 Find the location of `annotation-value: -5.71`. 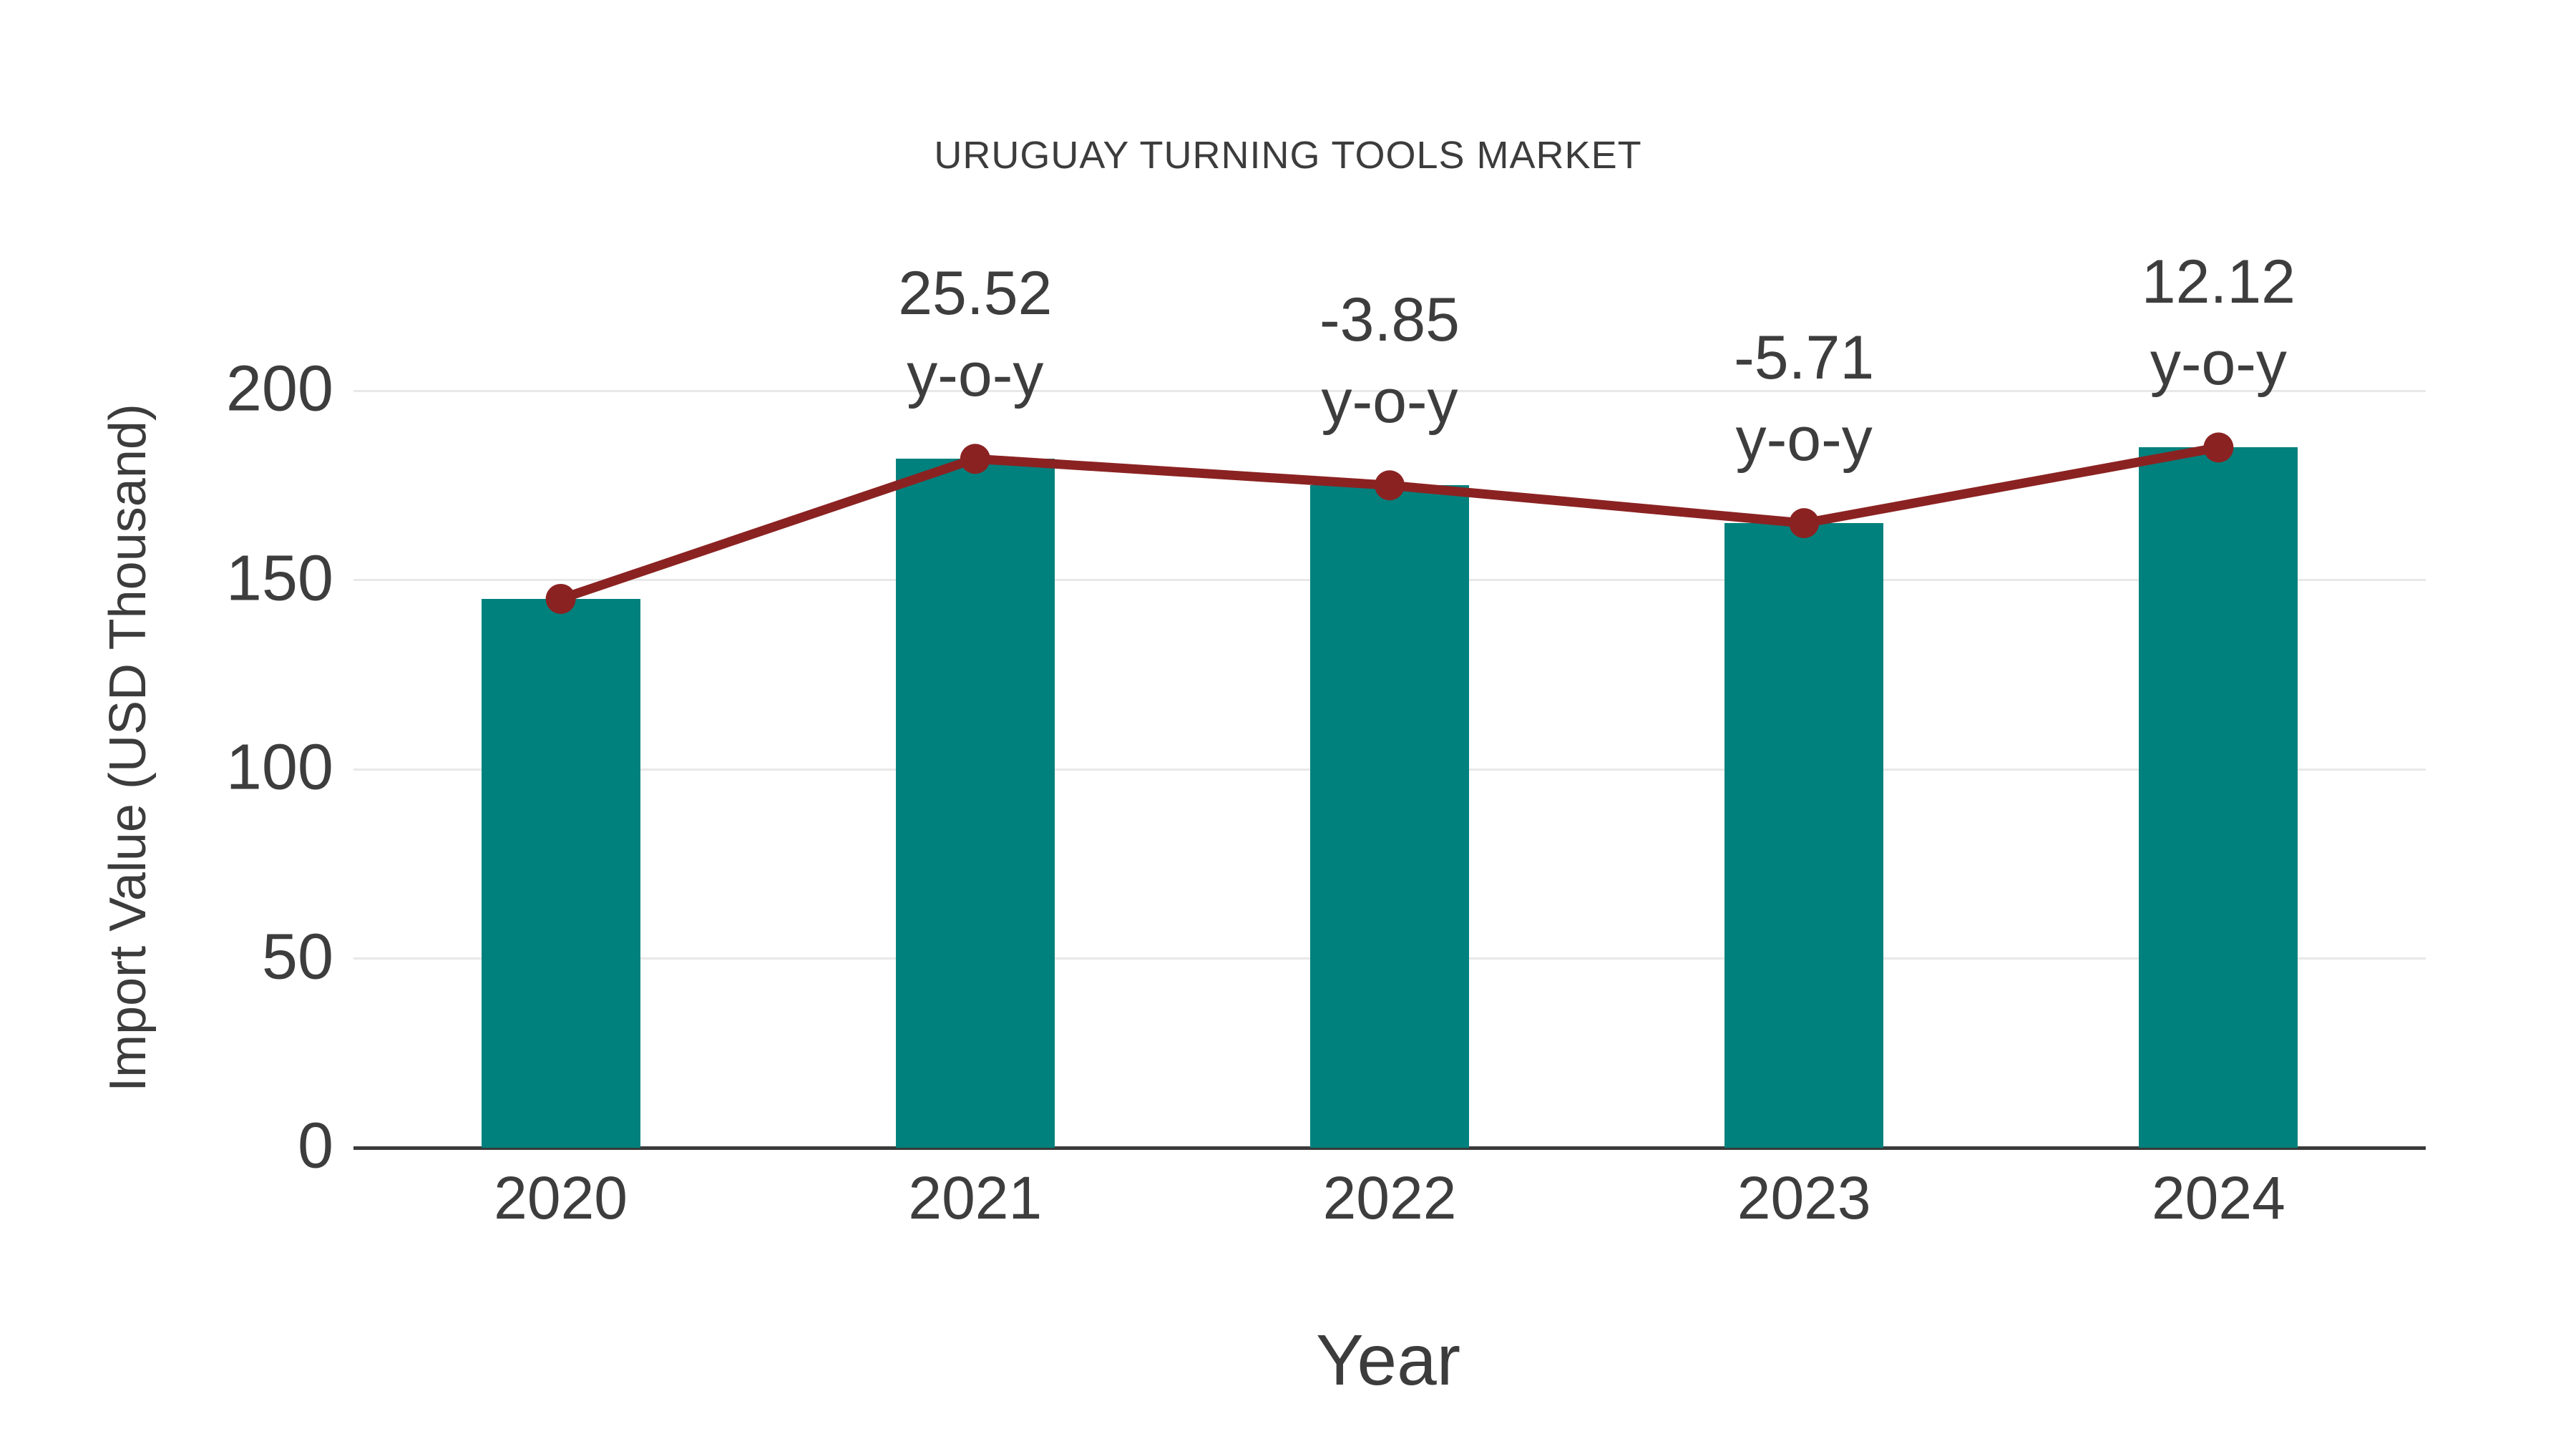

annotation-value: -5.71 is located at coordinates (1804, 358).